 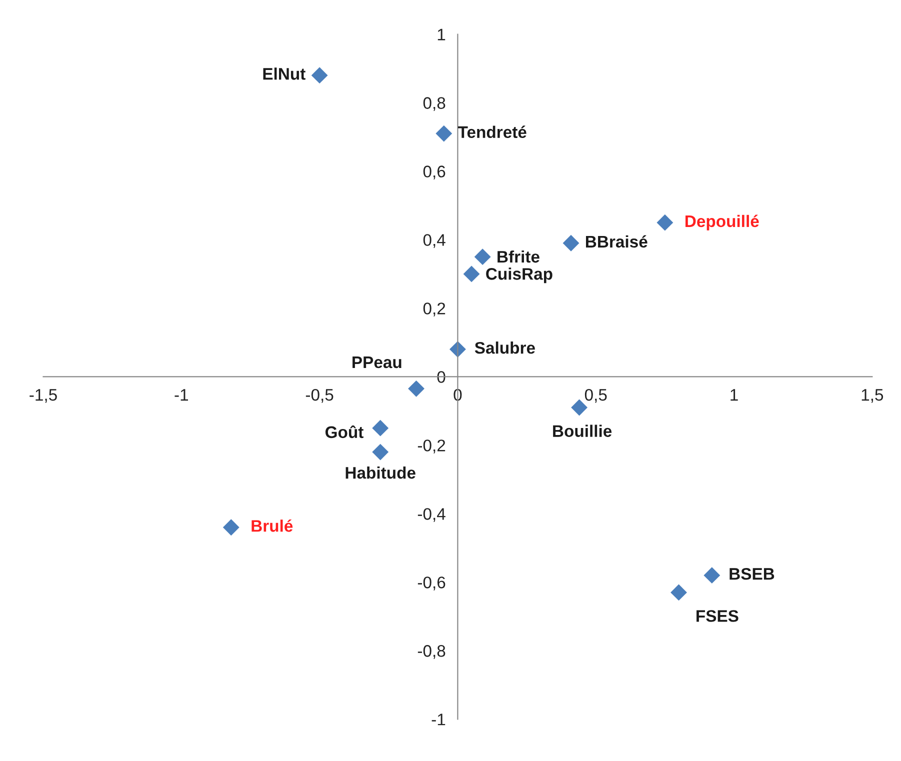 I want to click on data-label: CuisRap, so click(x=519, y=276).